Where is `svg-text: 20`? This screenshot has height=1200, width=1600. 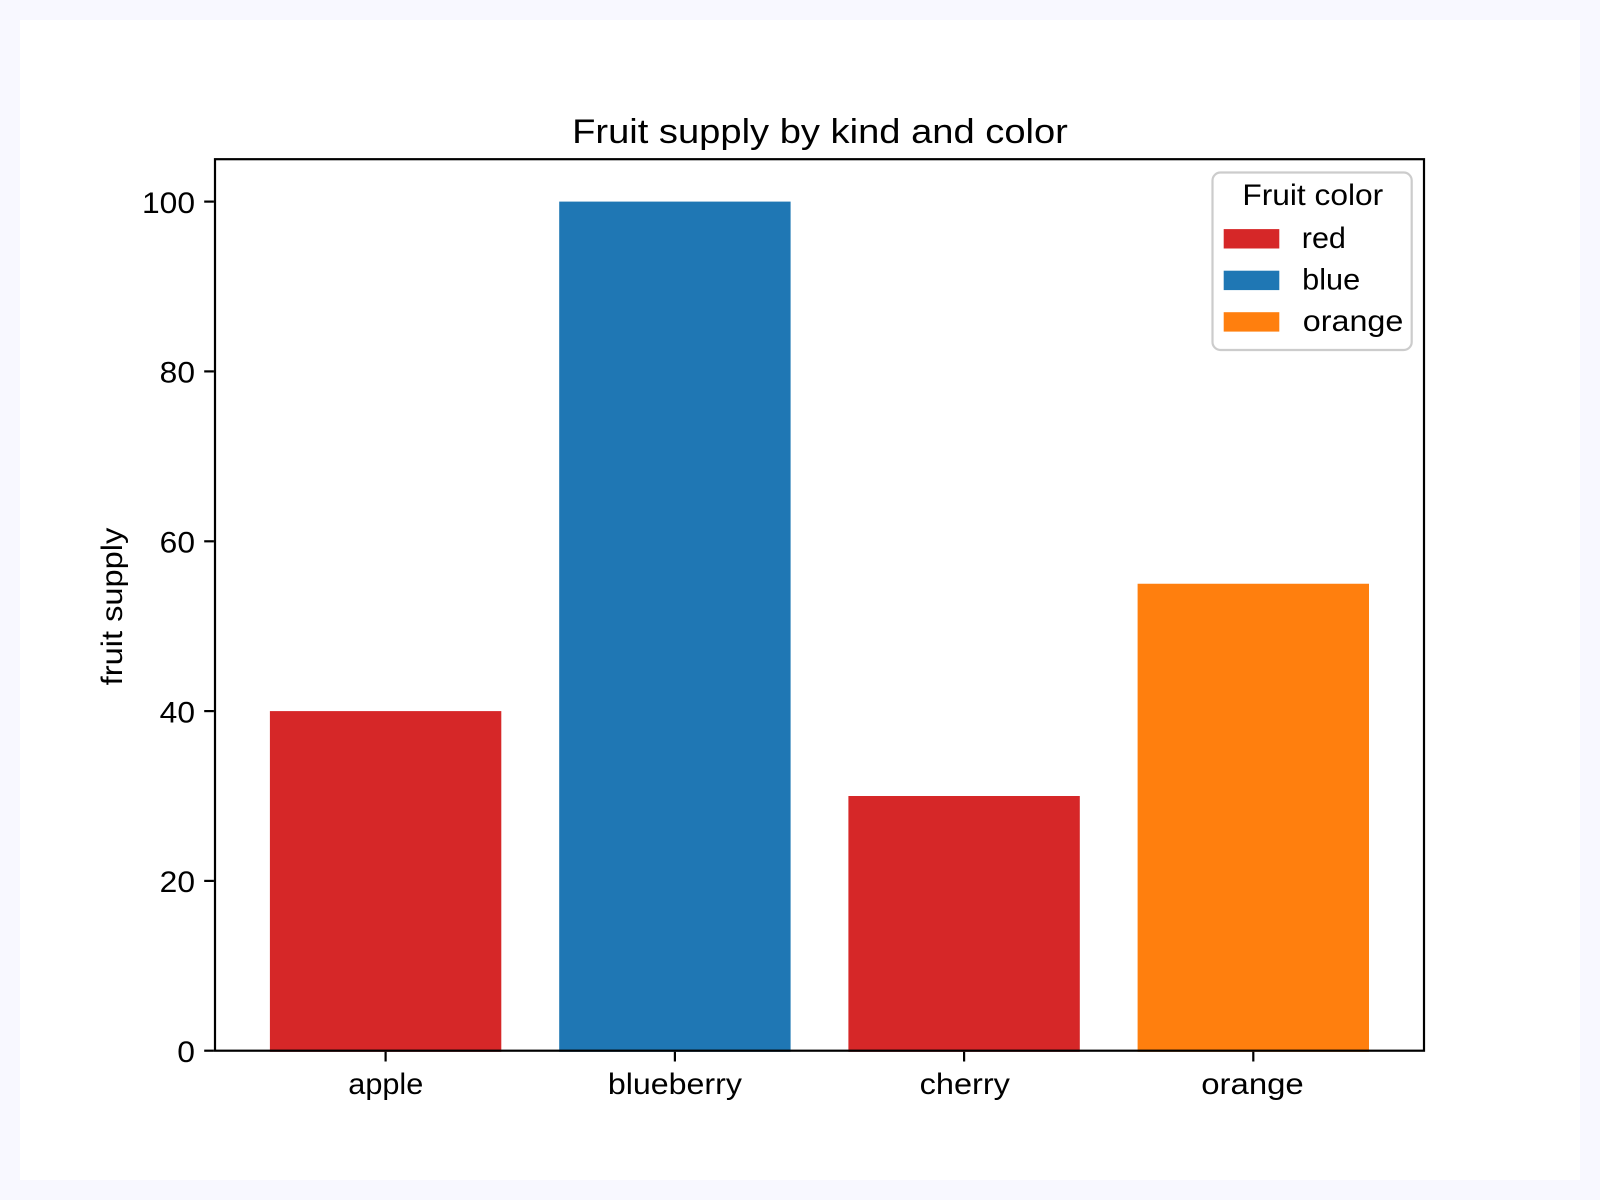 svg-text: 20 is located at coordinates (177, 882).